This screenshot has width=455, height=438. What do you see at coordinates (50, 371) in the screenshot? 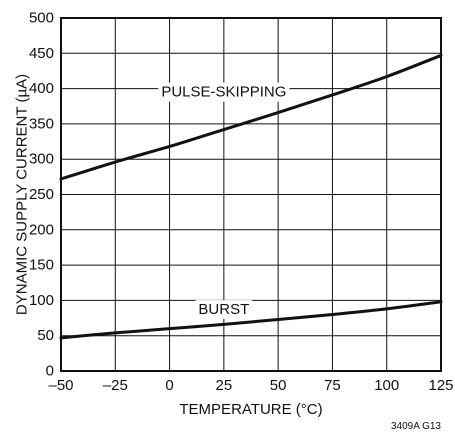
I see `y-tick-label: 0` at bounding box center [50, 371].